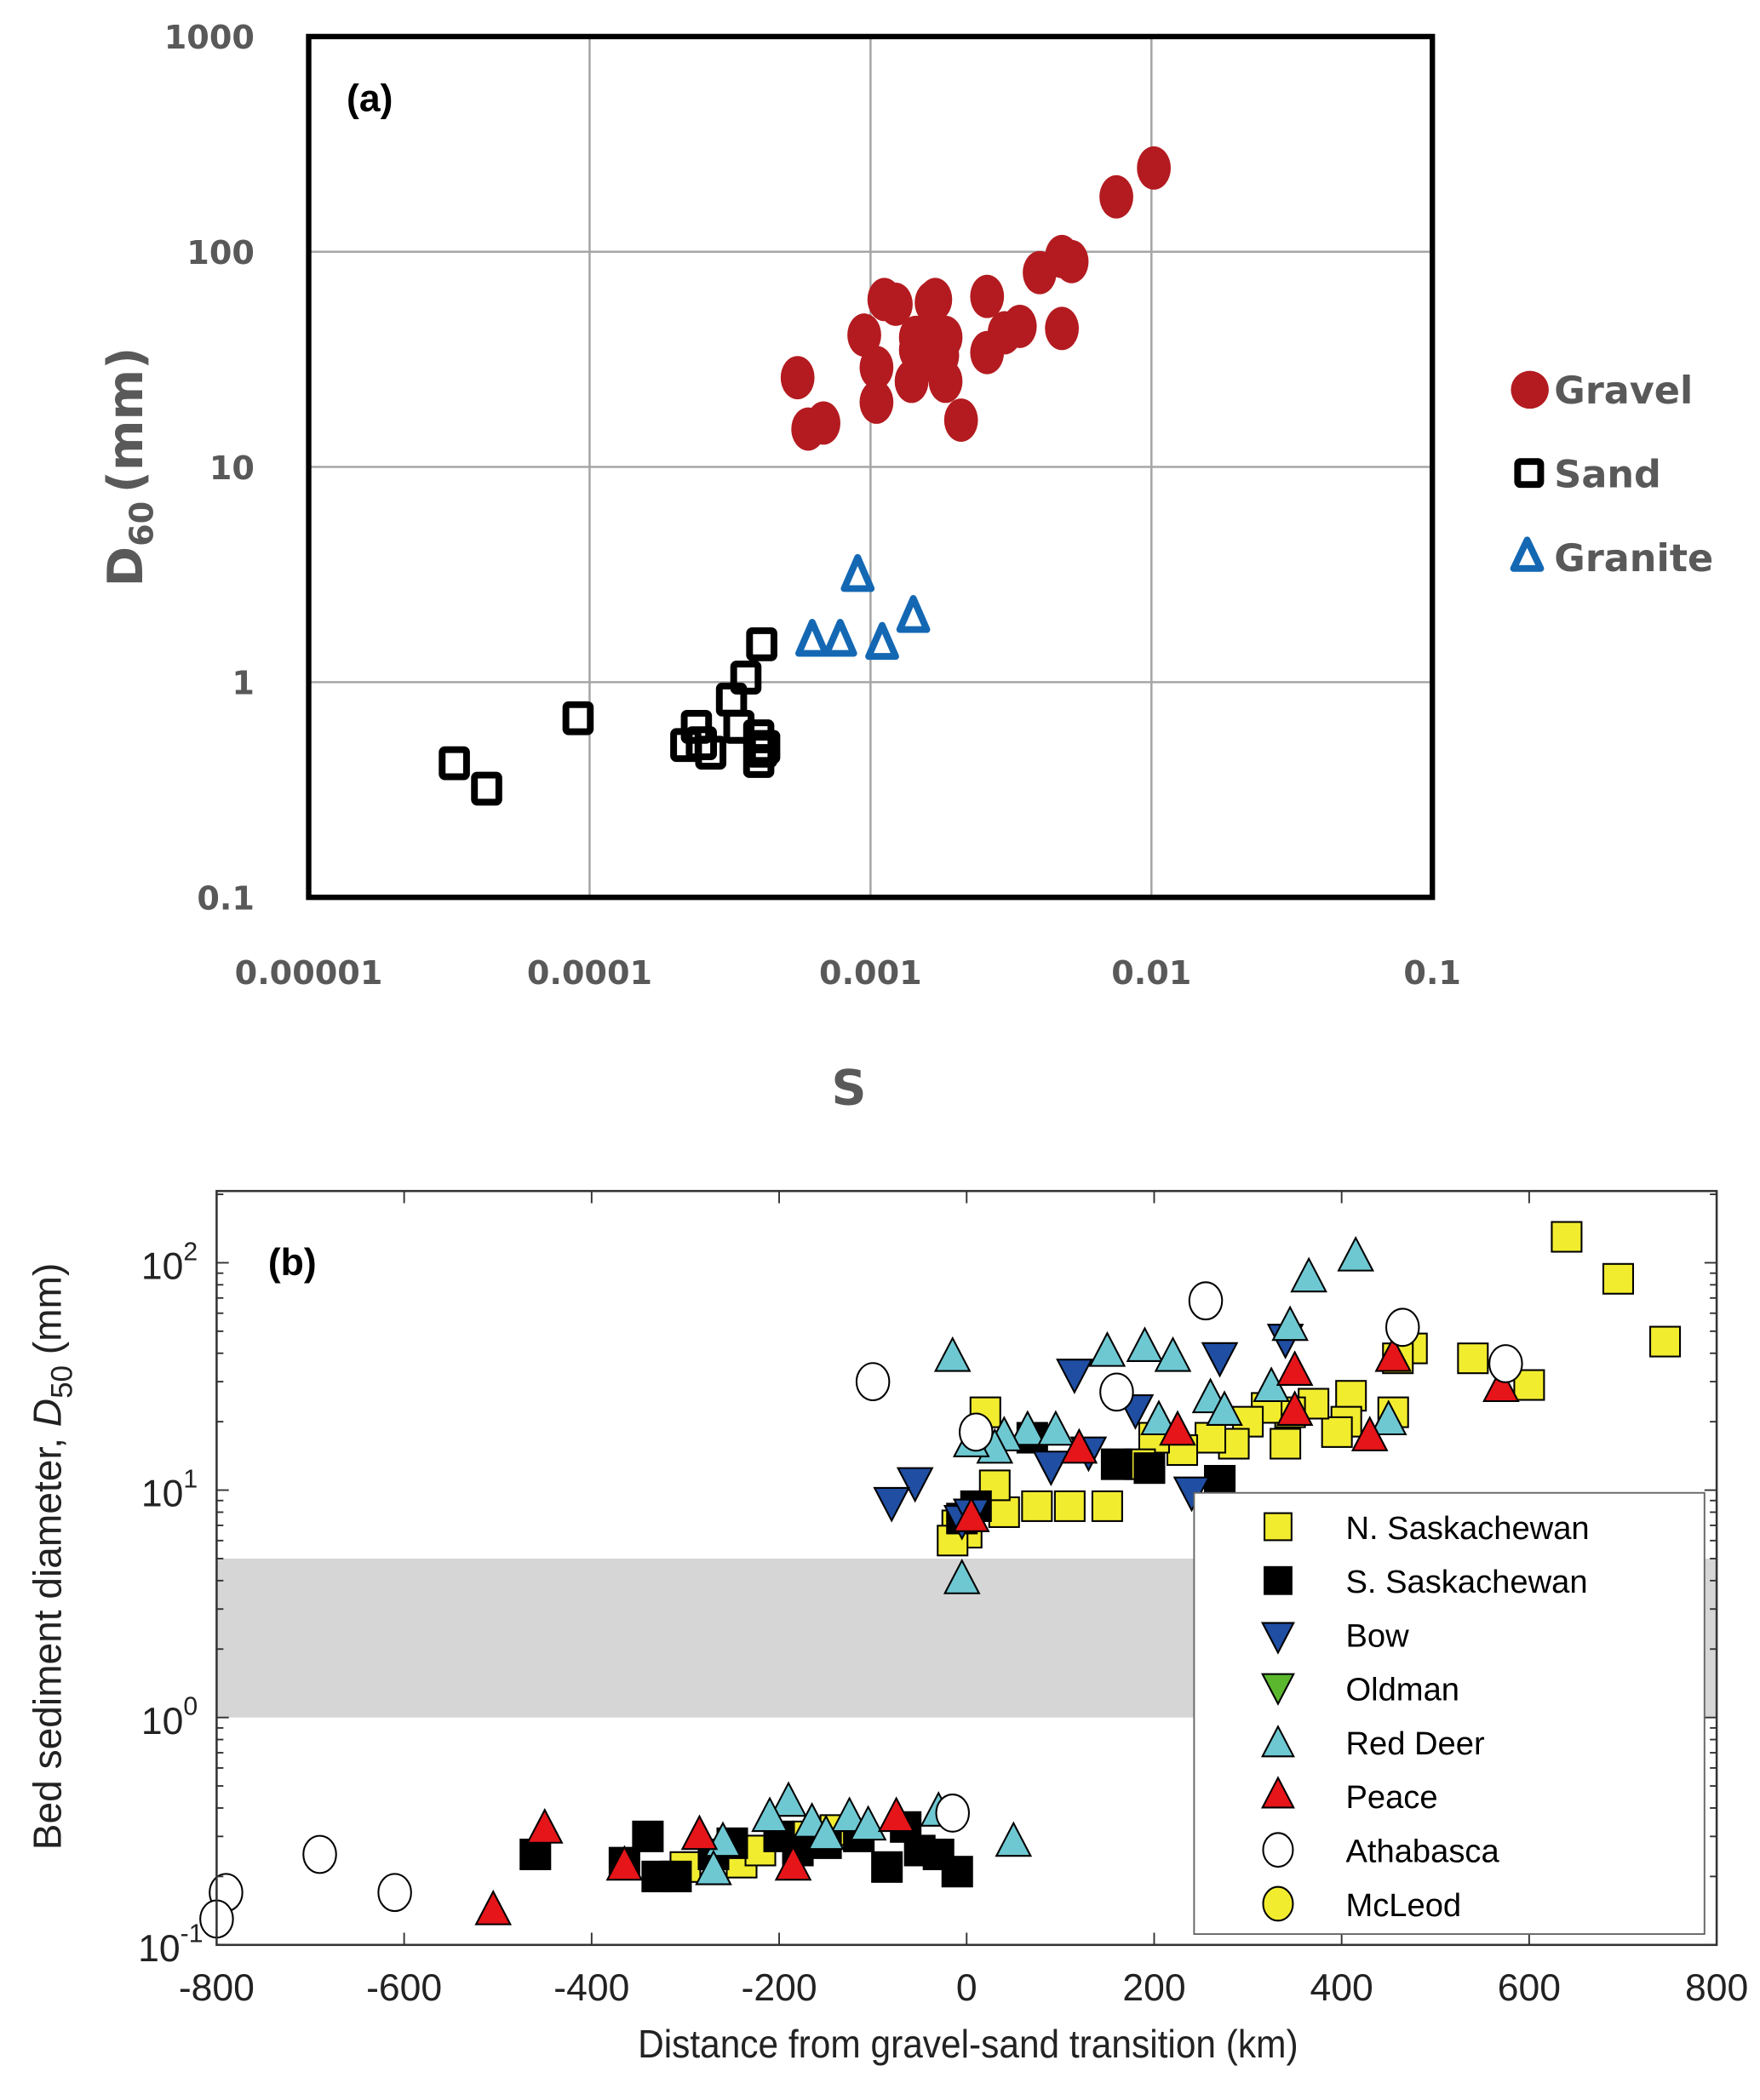 The width and height of the screenshot is (1760, 2100). I want to click on legend-marker-oldman, so click(1277, 1689).